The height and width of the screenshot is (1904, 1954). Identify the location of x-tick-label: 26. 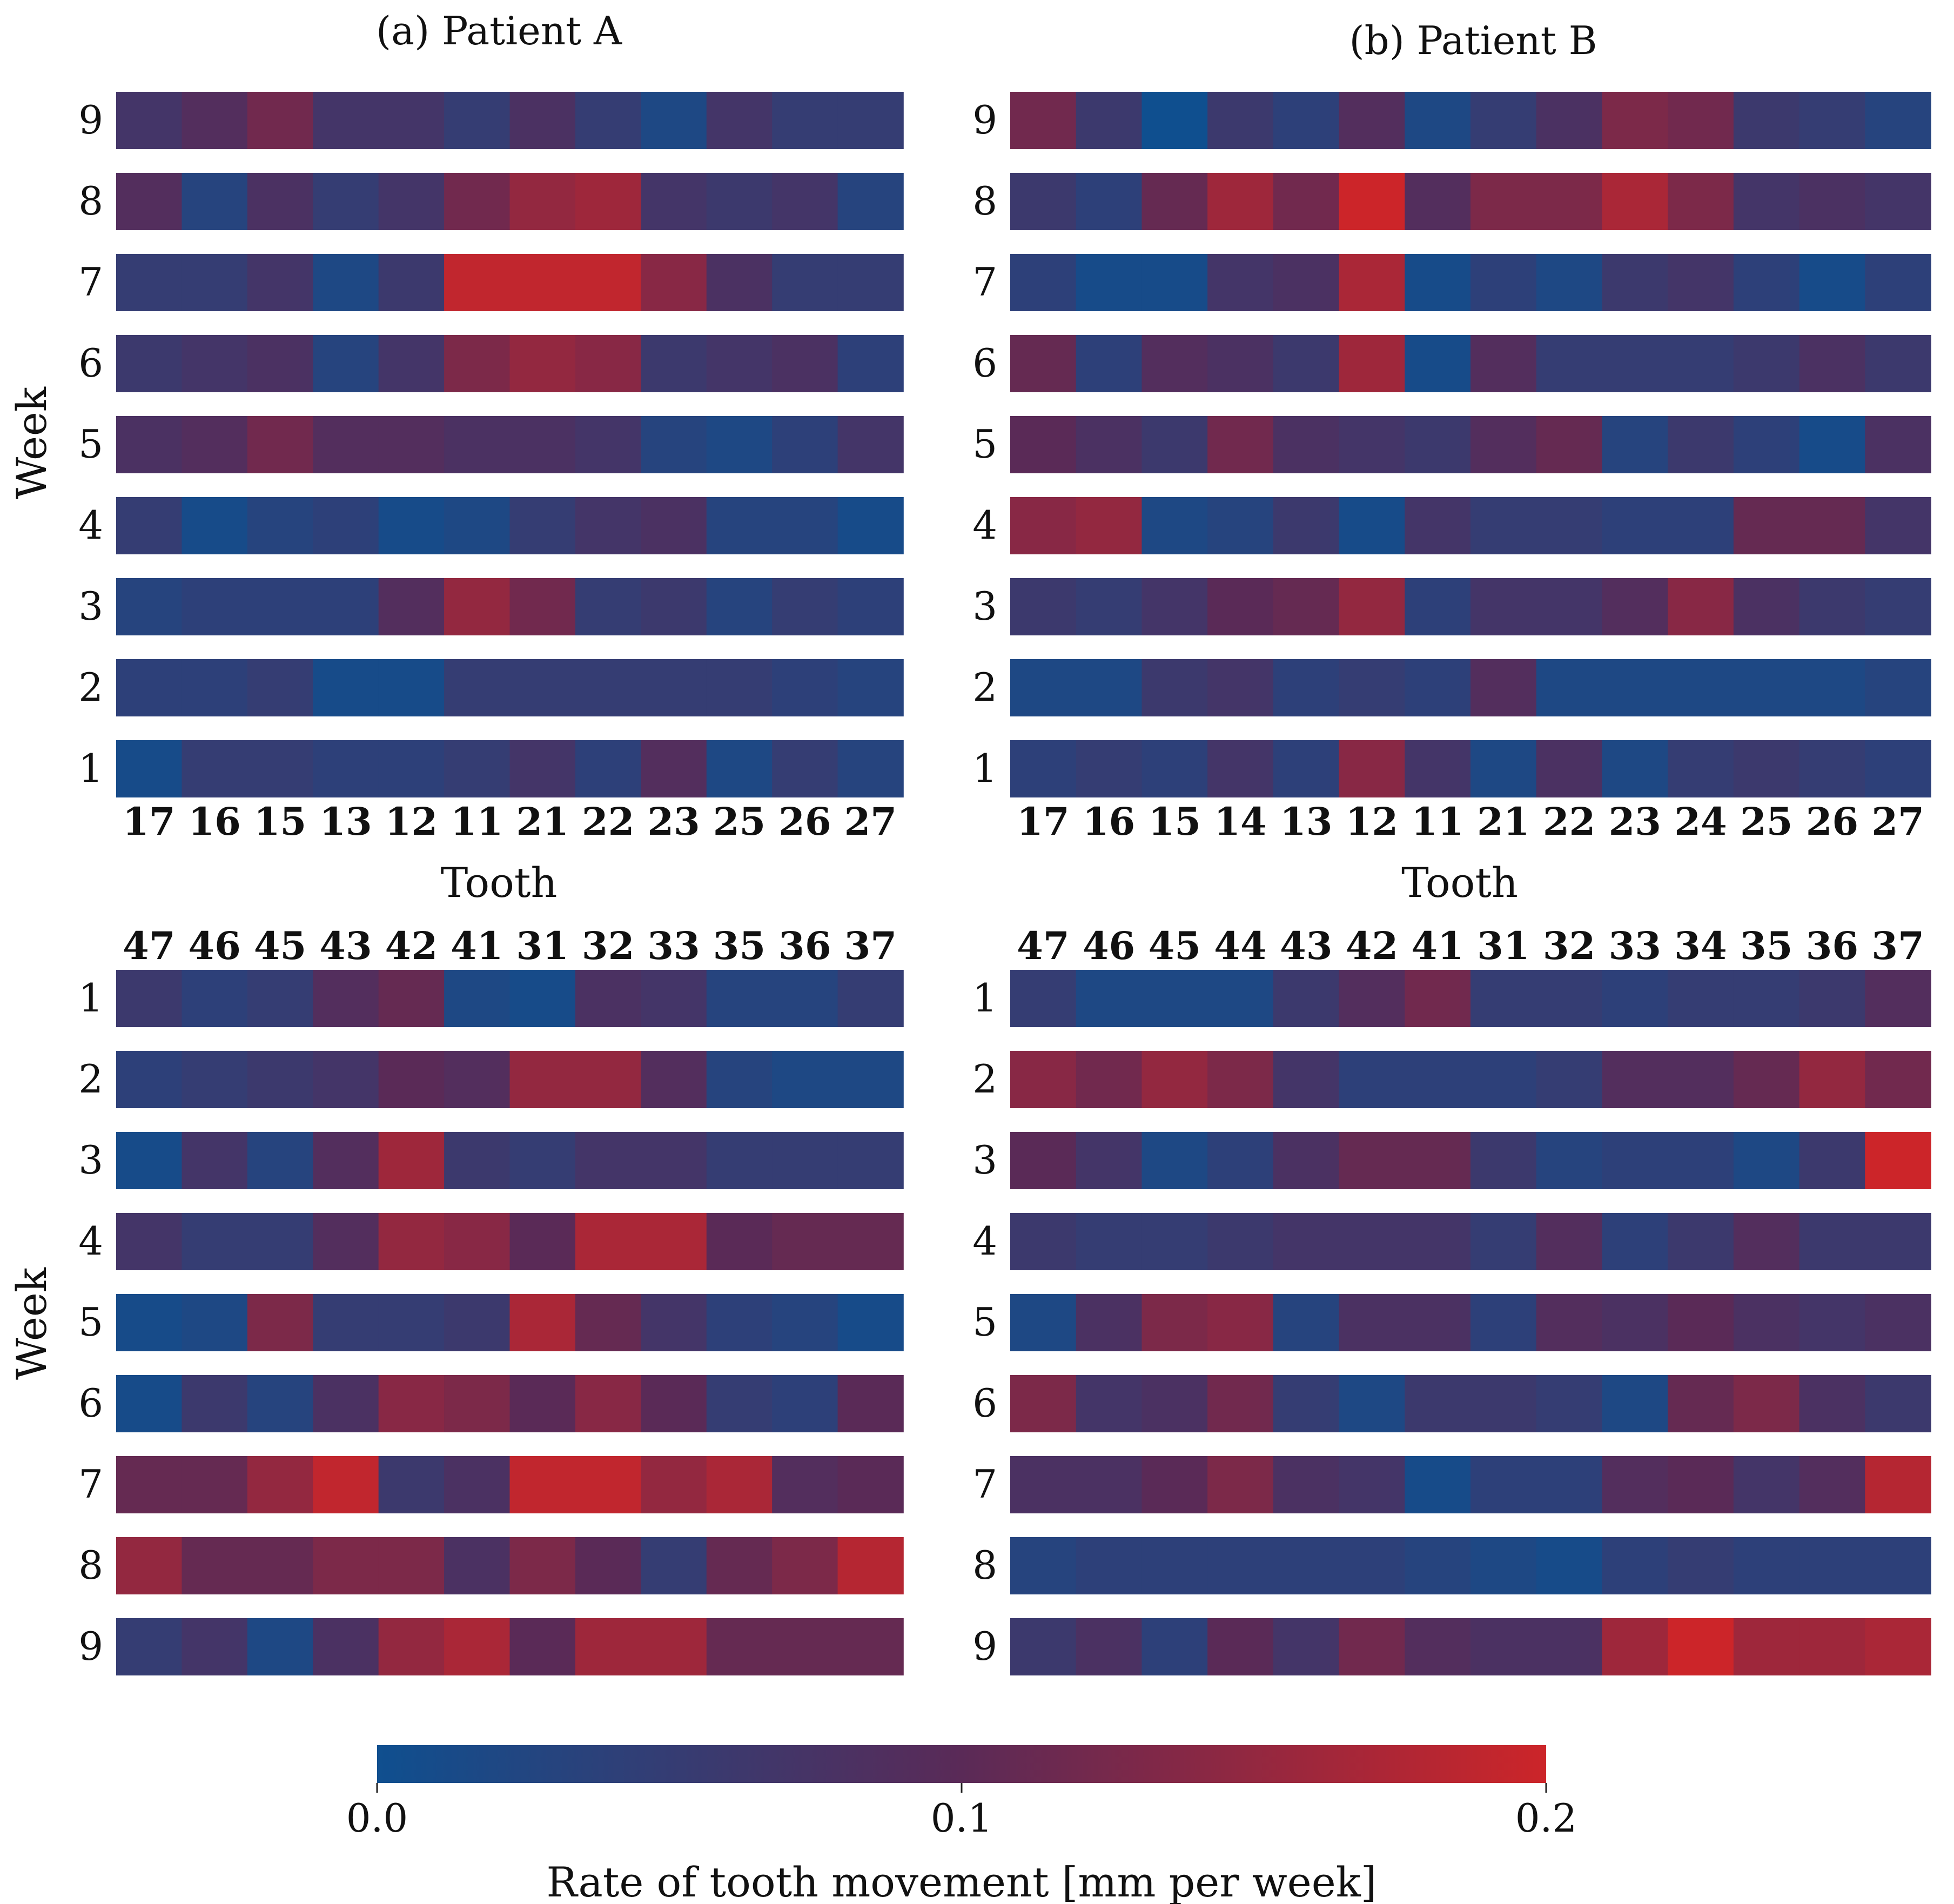
(1832, 821).